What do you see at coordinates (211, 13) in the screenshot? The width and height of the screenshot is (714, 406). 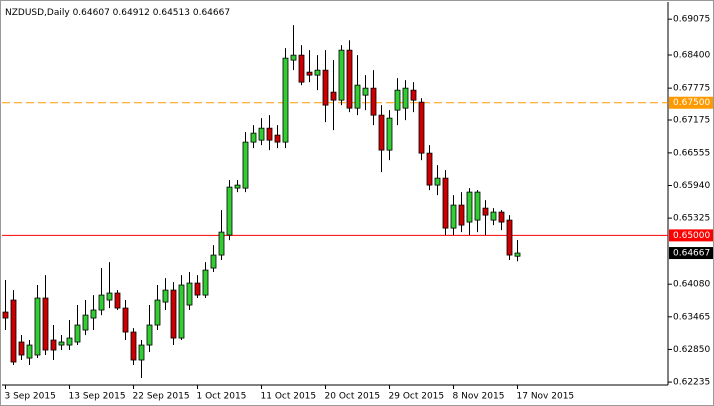 I see `last-close: 0.64667` at bounding box center [211, 13].